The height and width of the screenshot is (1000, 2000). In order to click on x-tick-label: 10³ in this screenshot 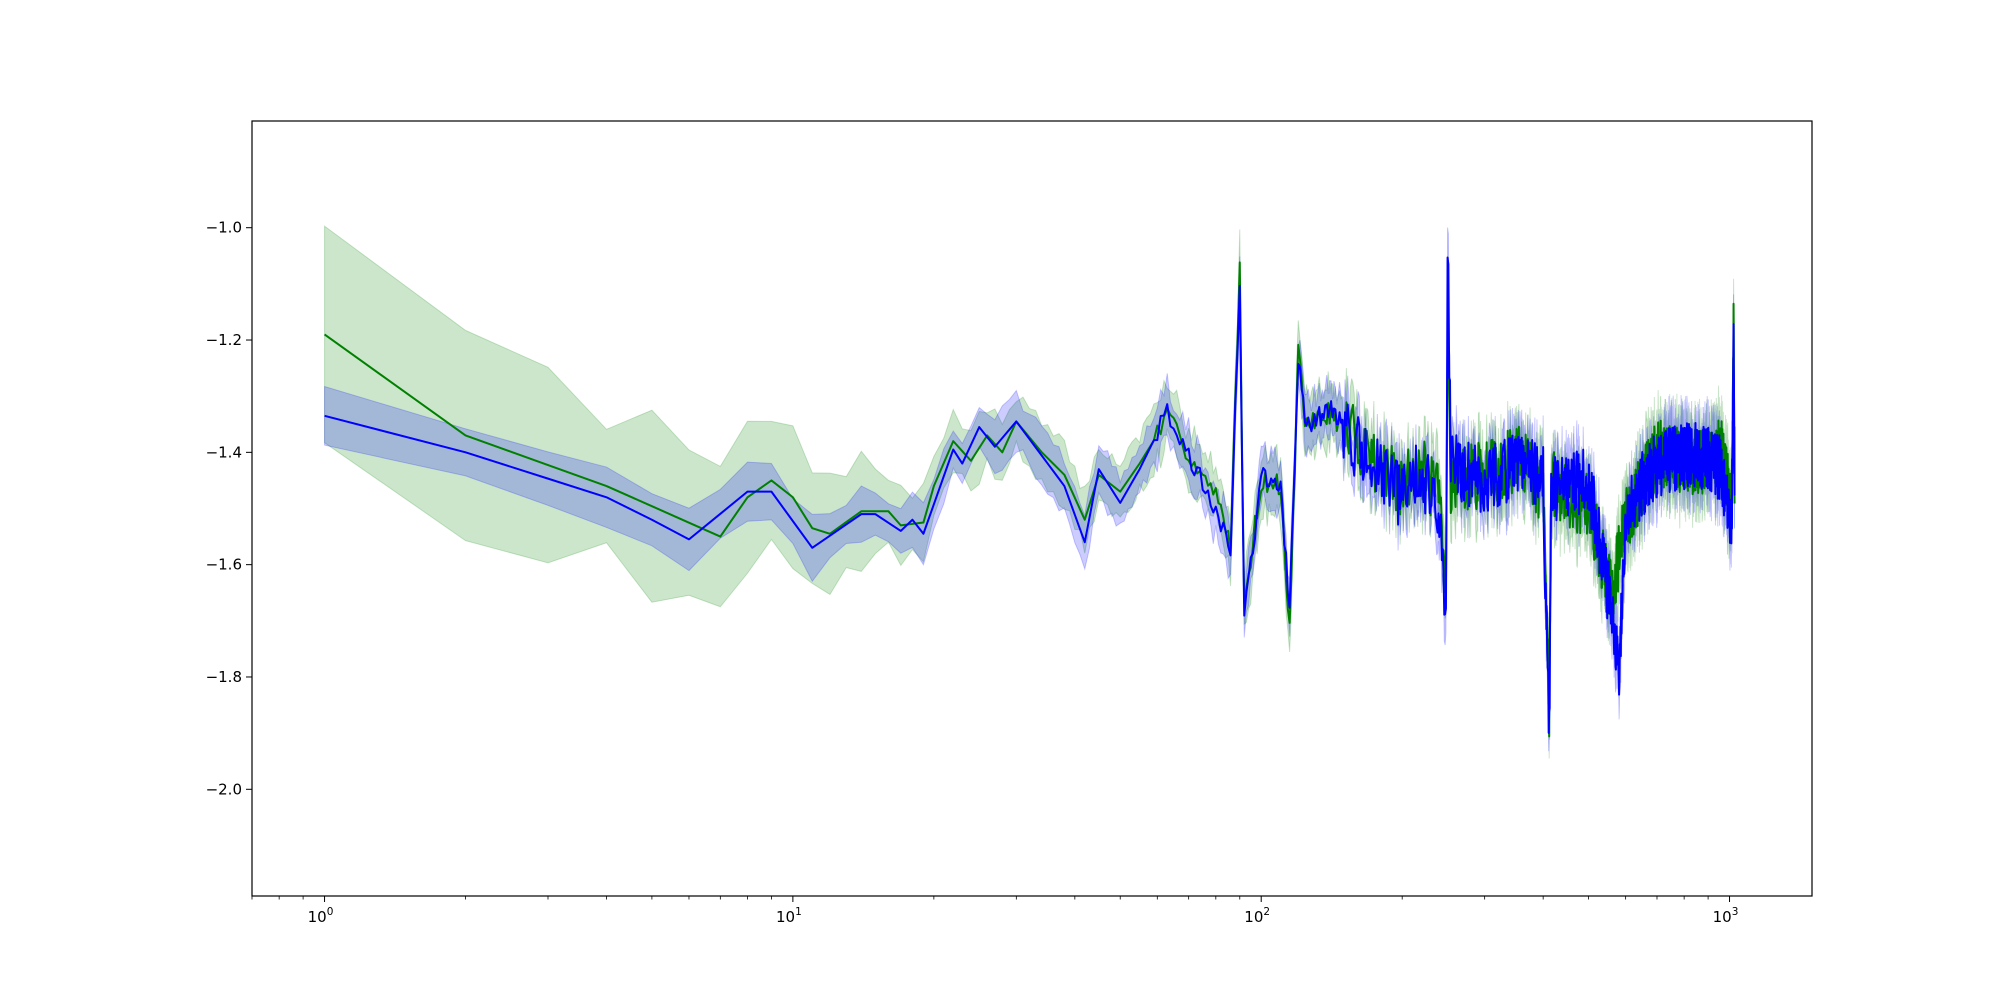, I will do `click(1726, 916)`.